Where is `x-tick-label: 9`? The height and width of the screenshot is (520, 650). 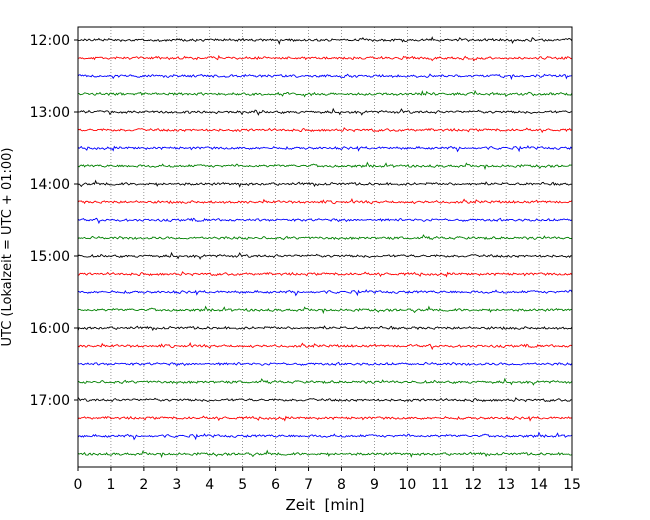
x-tick-label: 9 is located at coordinates (374, 485).